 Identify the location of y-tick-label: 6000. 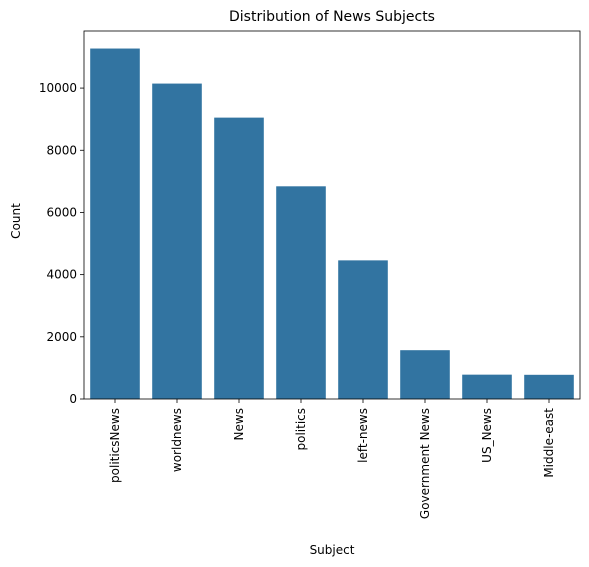
(61, 212).